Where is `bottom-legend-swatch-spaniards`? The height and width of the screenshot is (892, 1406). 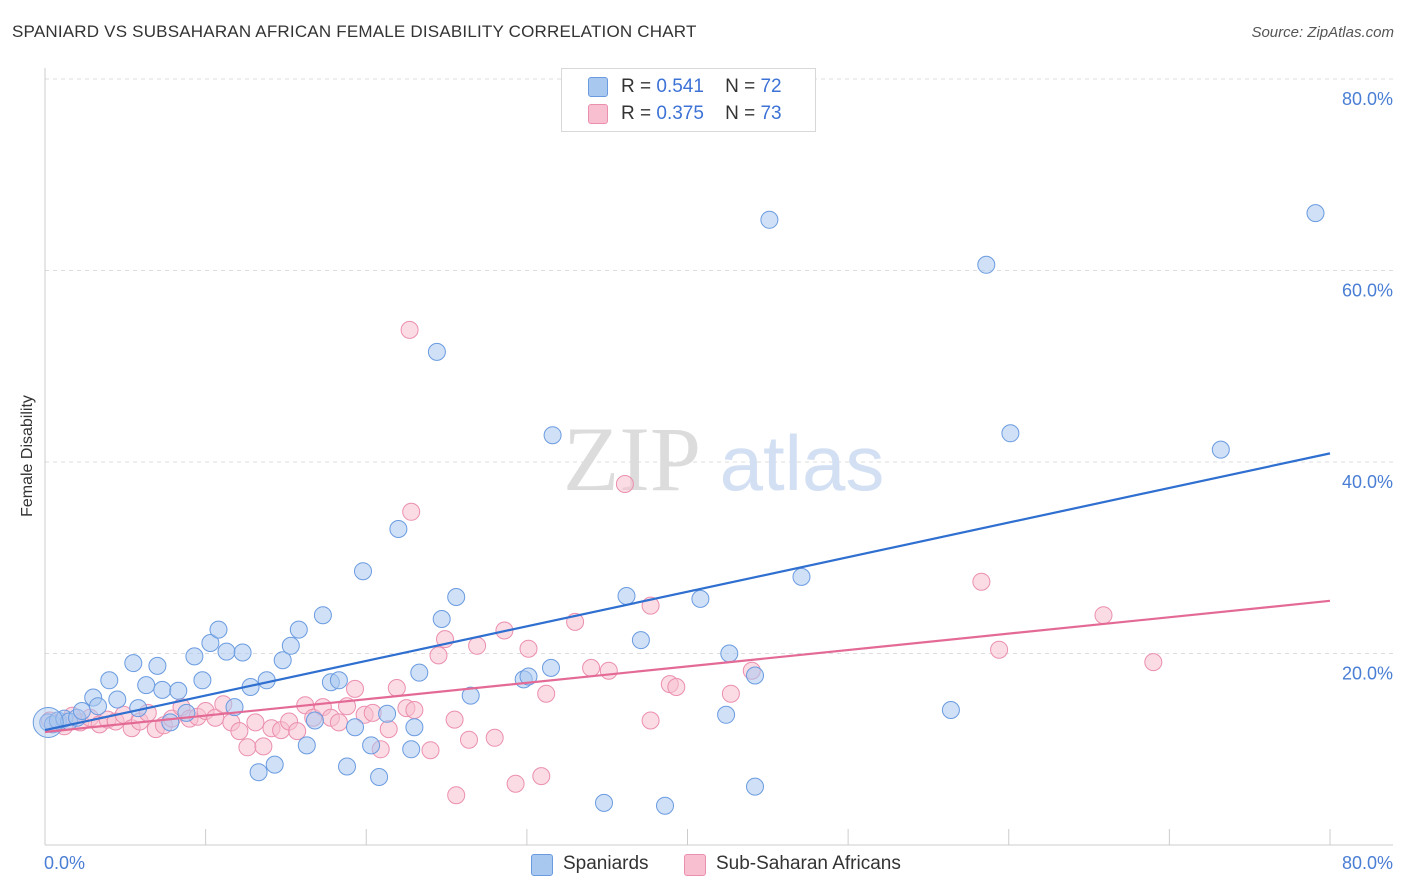 bottom-legend-swatch-spaniards is located at coordinates (542, 865).